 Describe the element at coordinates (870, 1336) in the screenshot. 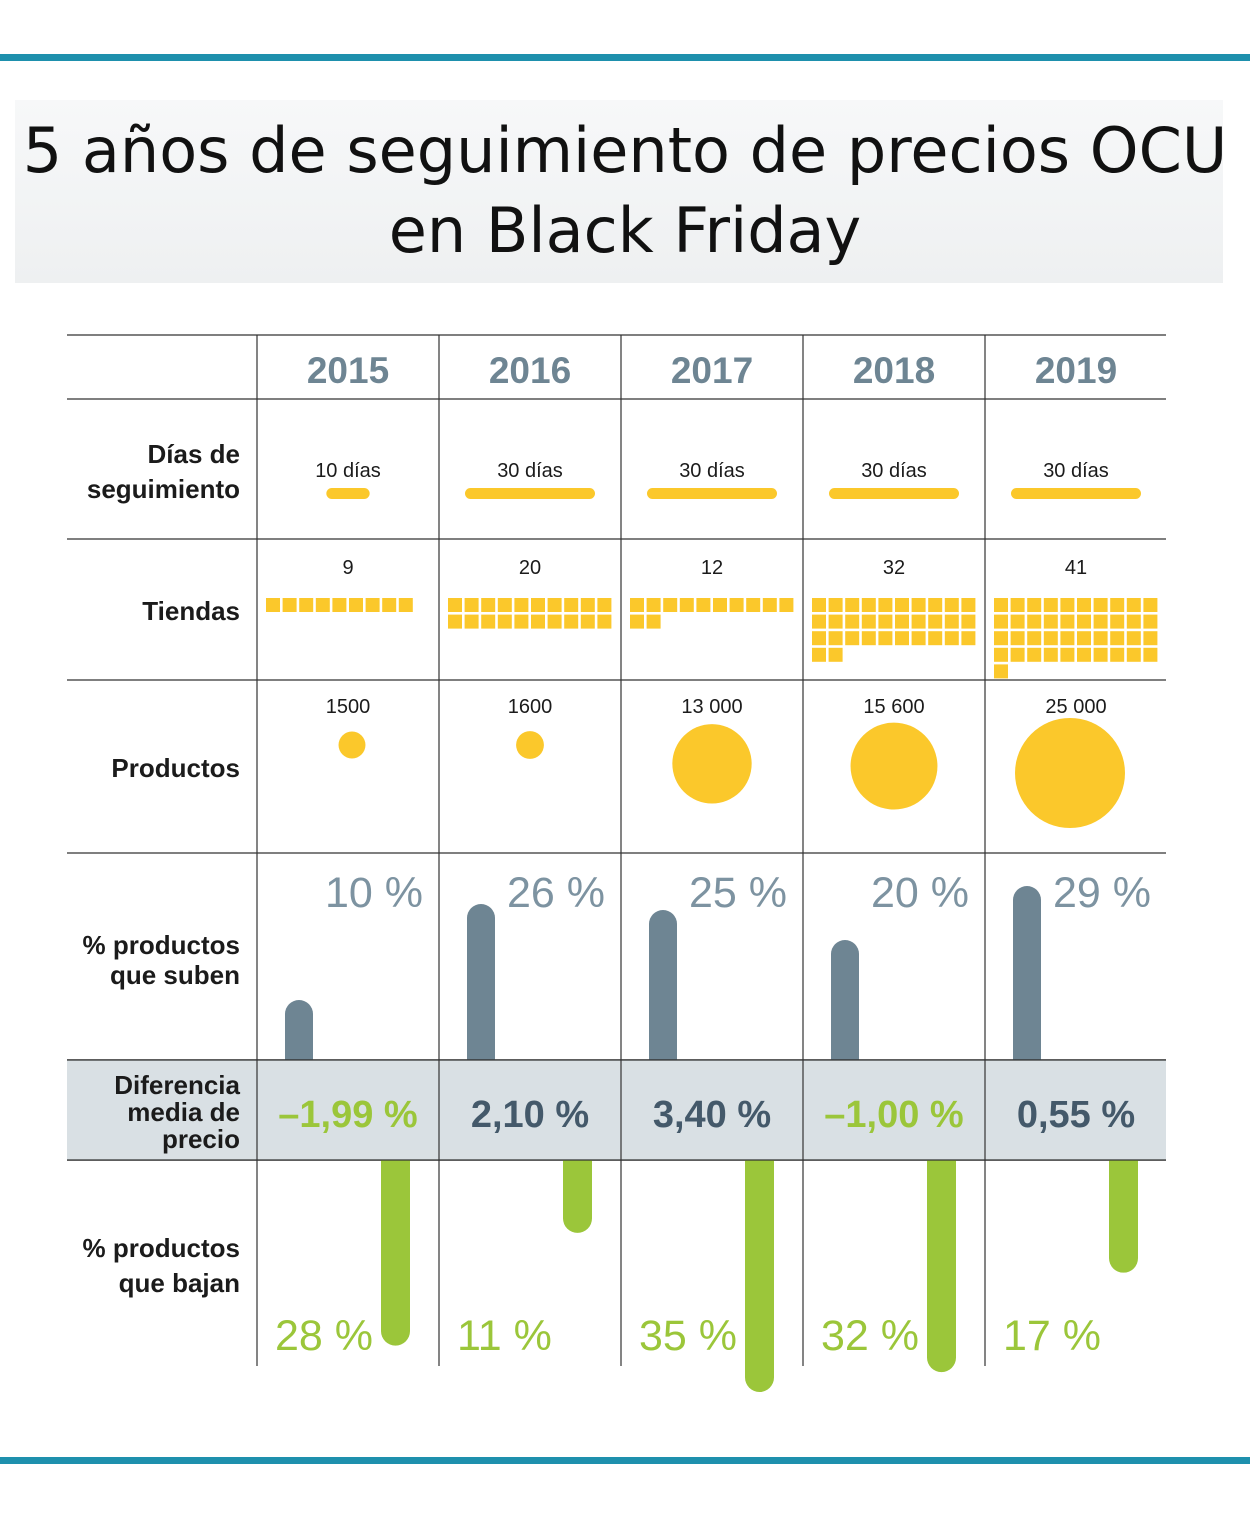

I see `bajan-pct-label: 32 %` at that location.